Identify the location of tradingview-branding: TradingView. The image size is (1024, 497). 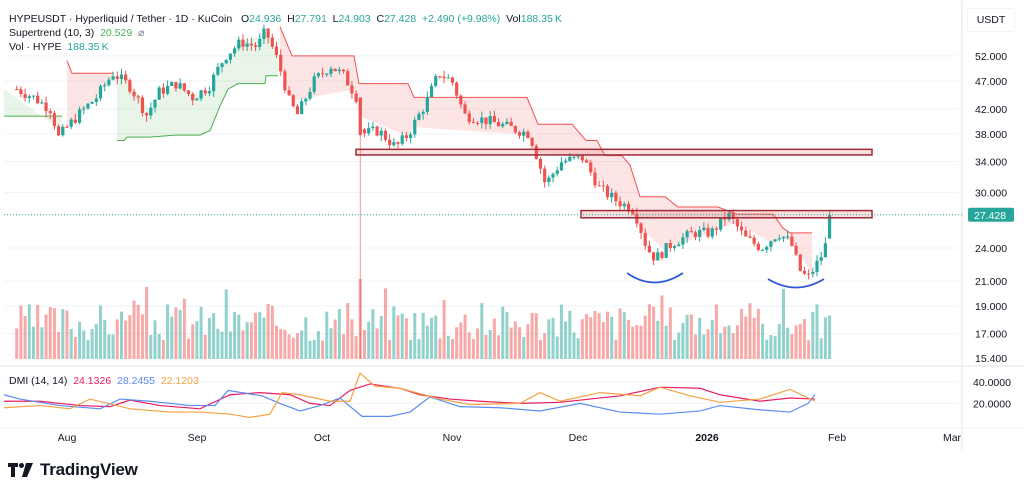
(73, 470).